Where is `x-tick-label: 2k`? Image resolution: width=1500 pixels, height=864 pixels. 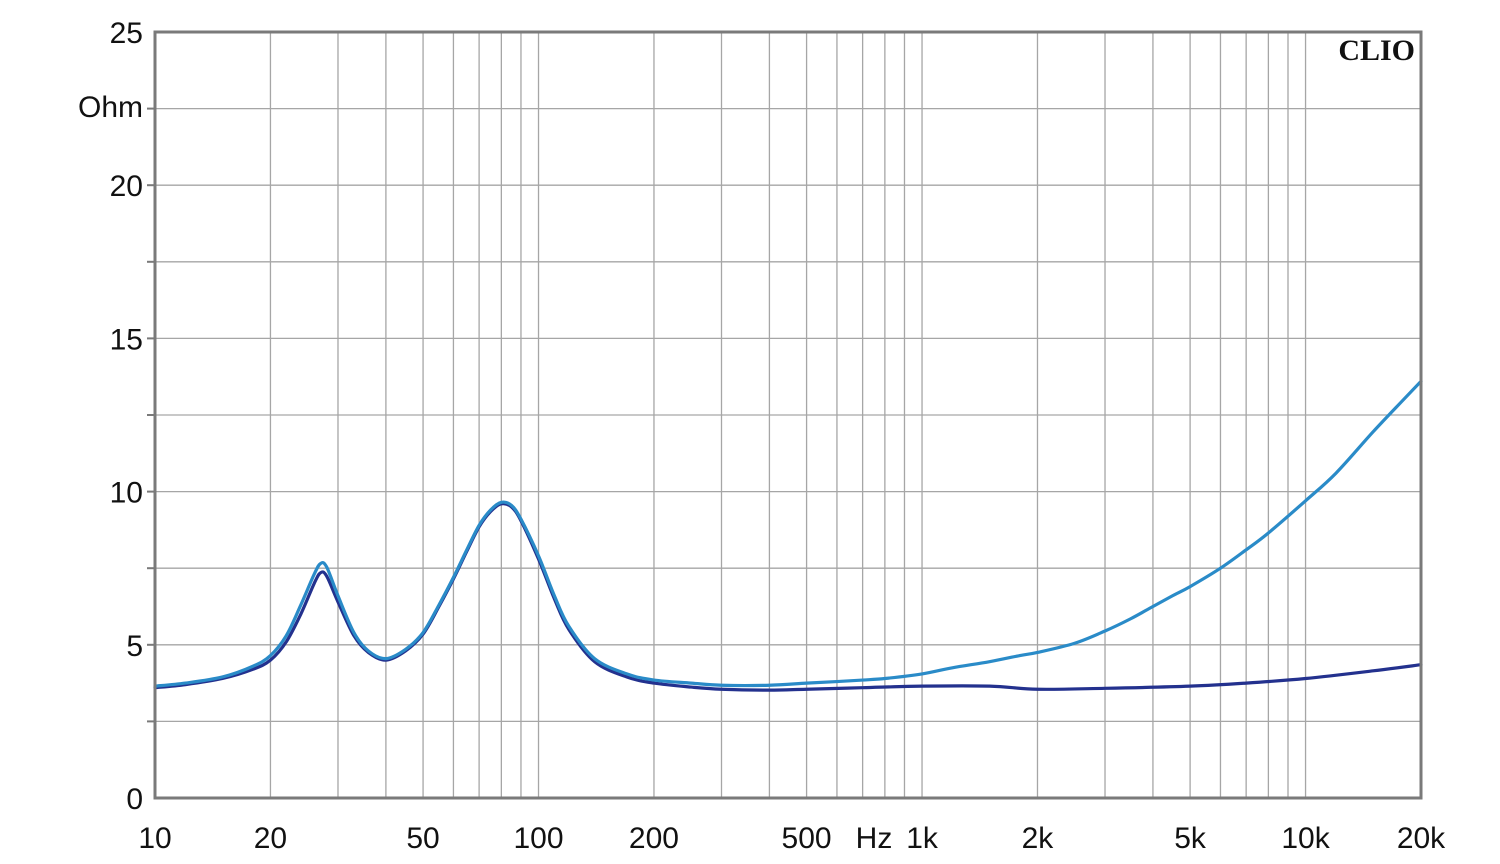 x-tick-label: 2k is located at coordinates (1038, 838).